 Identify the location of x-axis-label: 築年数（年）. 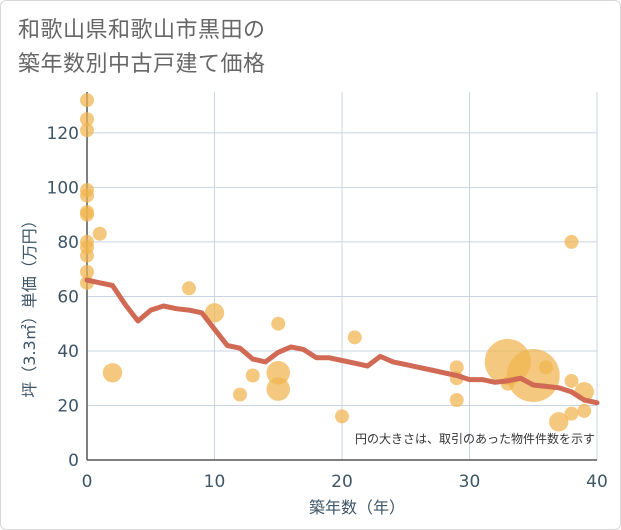
(357, 507).